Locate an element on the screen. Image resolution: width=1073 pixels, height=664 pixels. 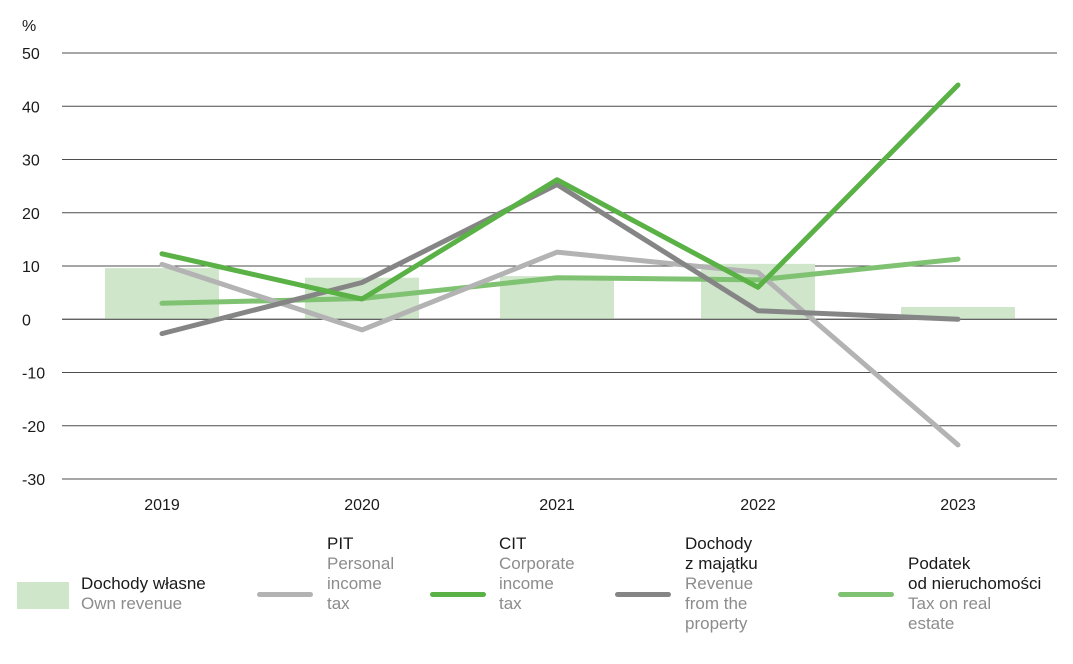
legend-swatch-cit is located at coordinates (458, 594).